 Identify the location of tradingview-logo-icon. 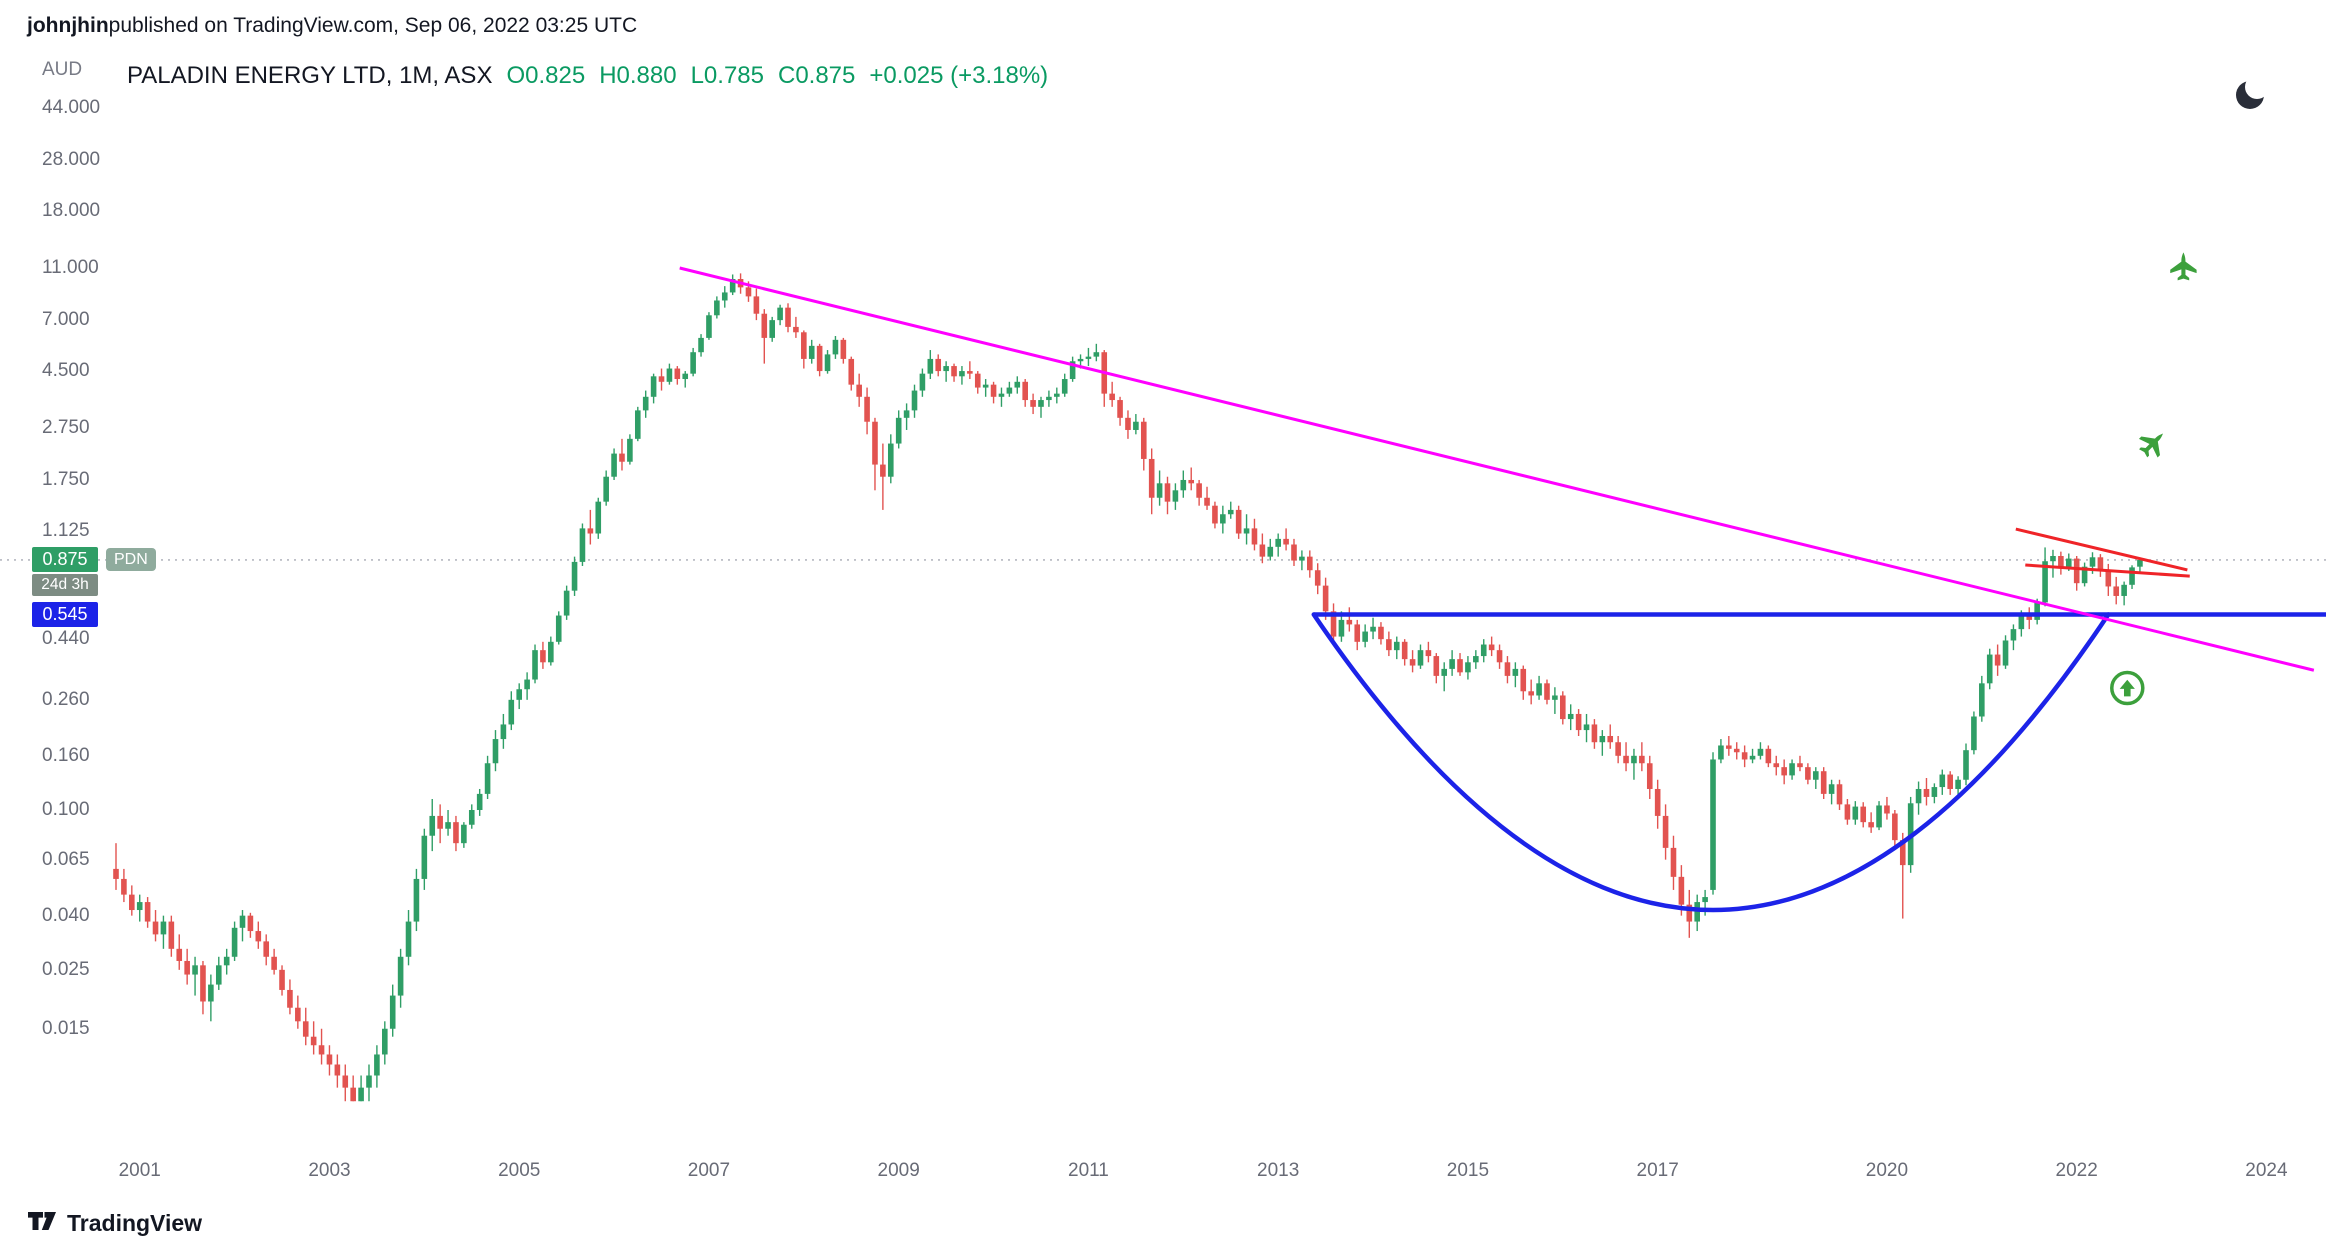
(42, 1223).